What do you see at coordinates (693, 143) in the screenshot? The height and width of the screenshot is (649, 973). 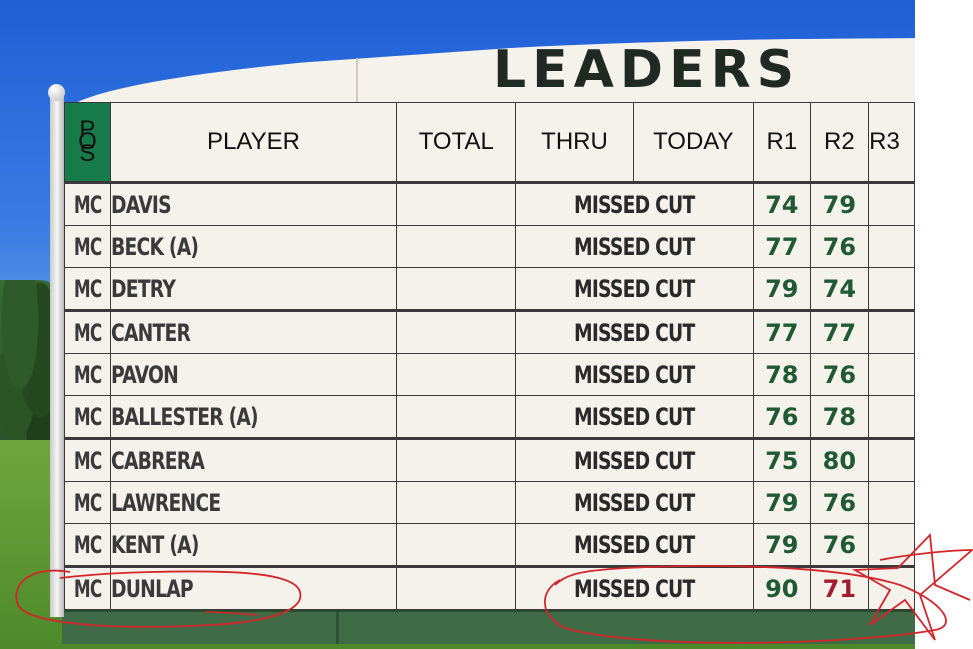 I see `header-today: TODAY` at bounding box center [693, 143].